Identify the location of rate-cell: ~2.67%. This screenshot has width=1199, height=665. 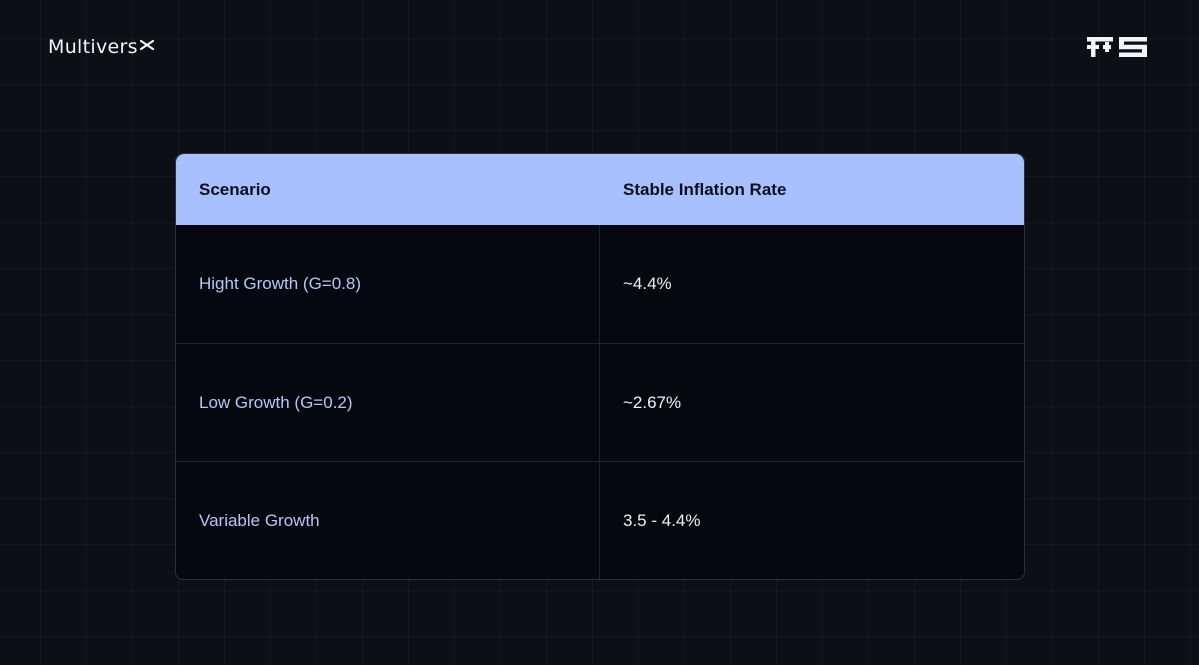
(652, 402).